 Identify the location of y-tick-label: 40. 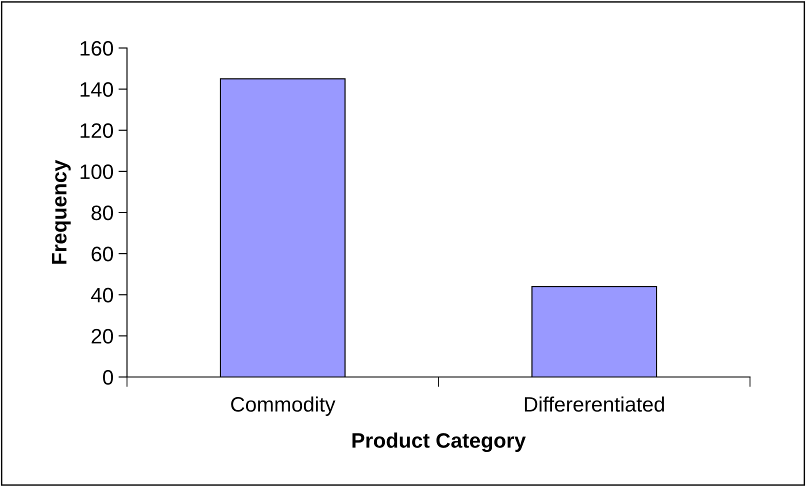
(102, 295).